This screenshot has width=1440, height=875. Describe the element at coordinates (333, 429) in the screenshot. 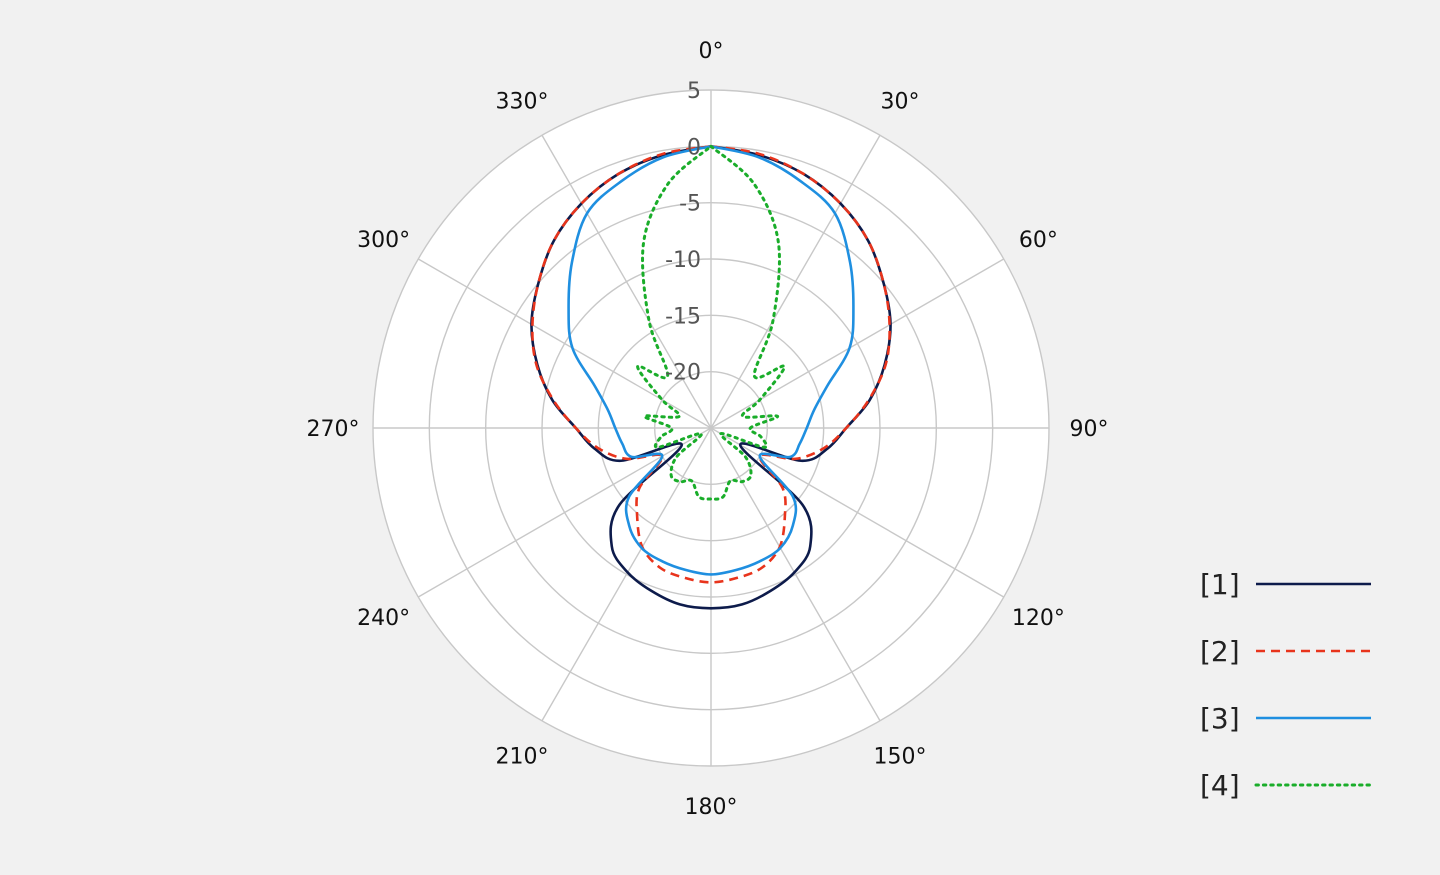

I see `angle-tick-label: 270°` at that location.